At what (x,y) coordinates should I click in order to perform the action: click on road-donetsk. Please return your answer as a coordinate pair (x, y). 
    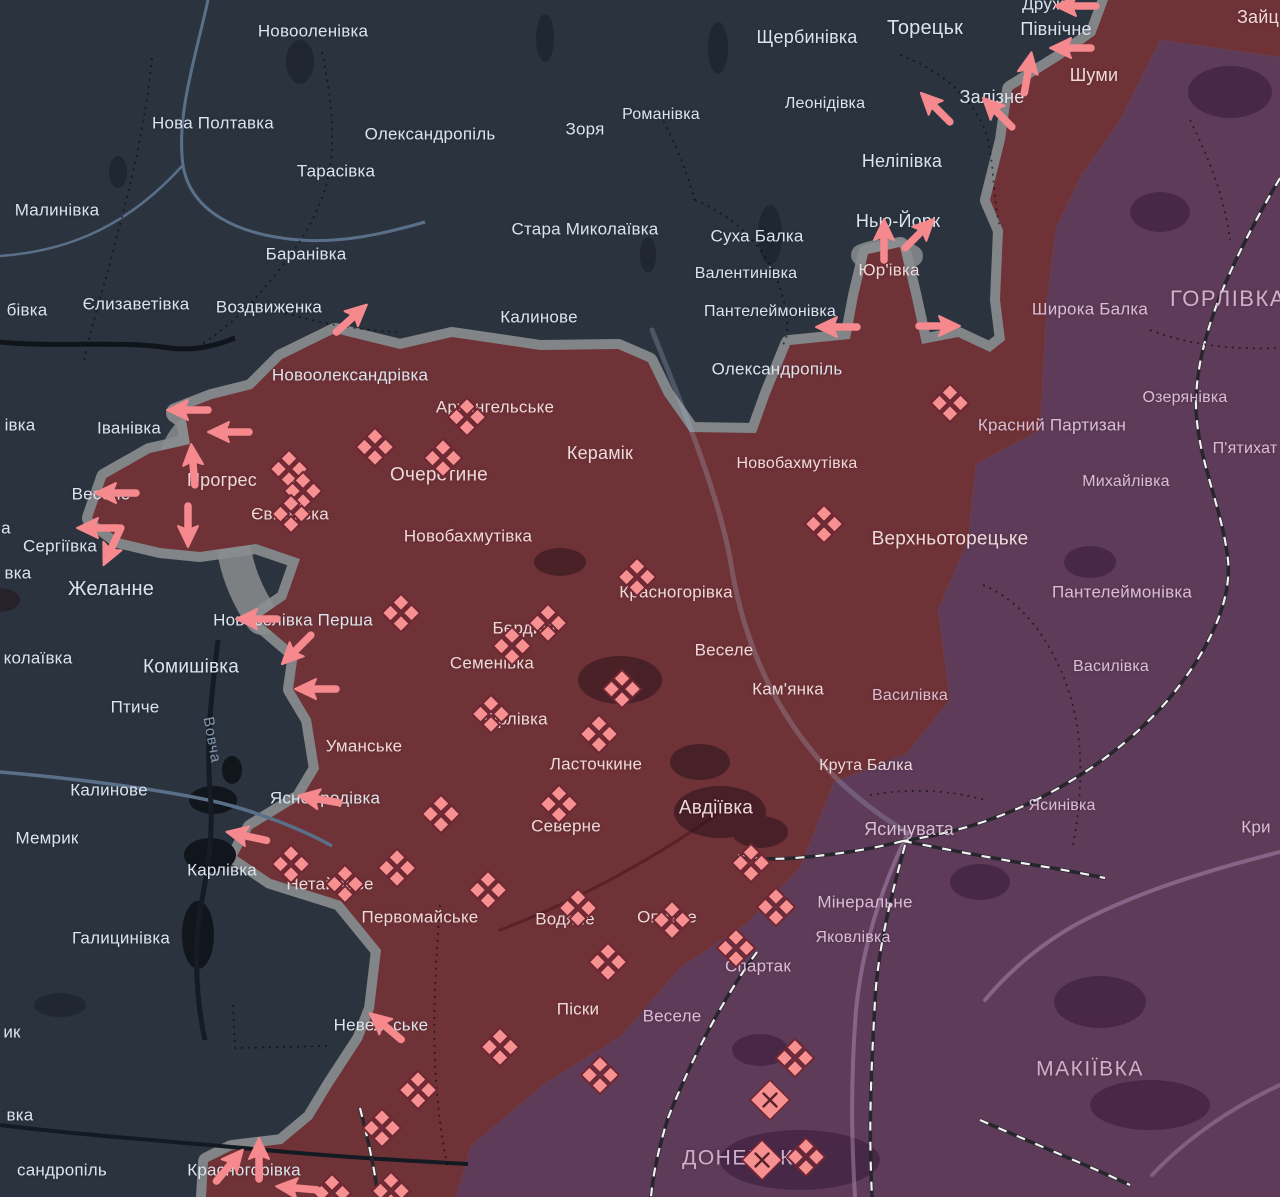
    Looking at the image, I should click on (880, 1014).